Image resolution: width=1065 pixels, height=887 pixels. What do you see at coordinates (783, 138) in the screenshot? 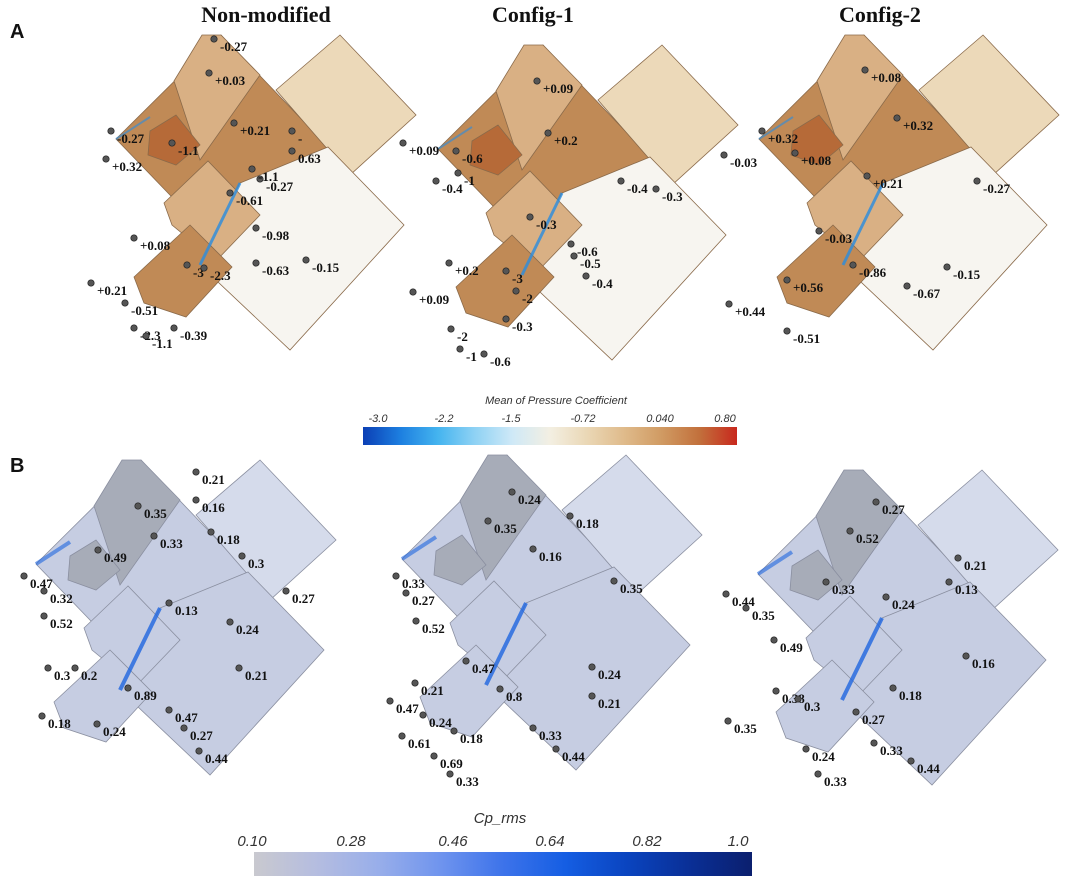
I see `mean-cp-value-label: +0.32` at bounding box center [783, 138].